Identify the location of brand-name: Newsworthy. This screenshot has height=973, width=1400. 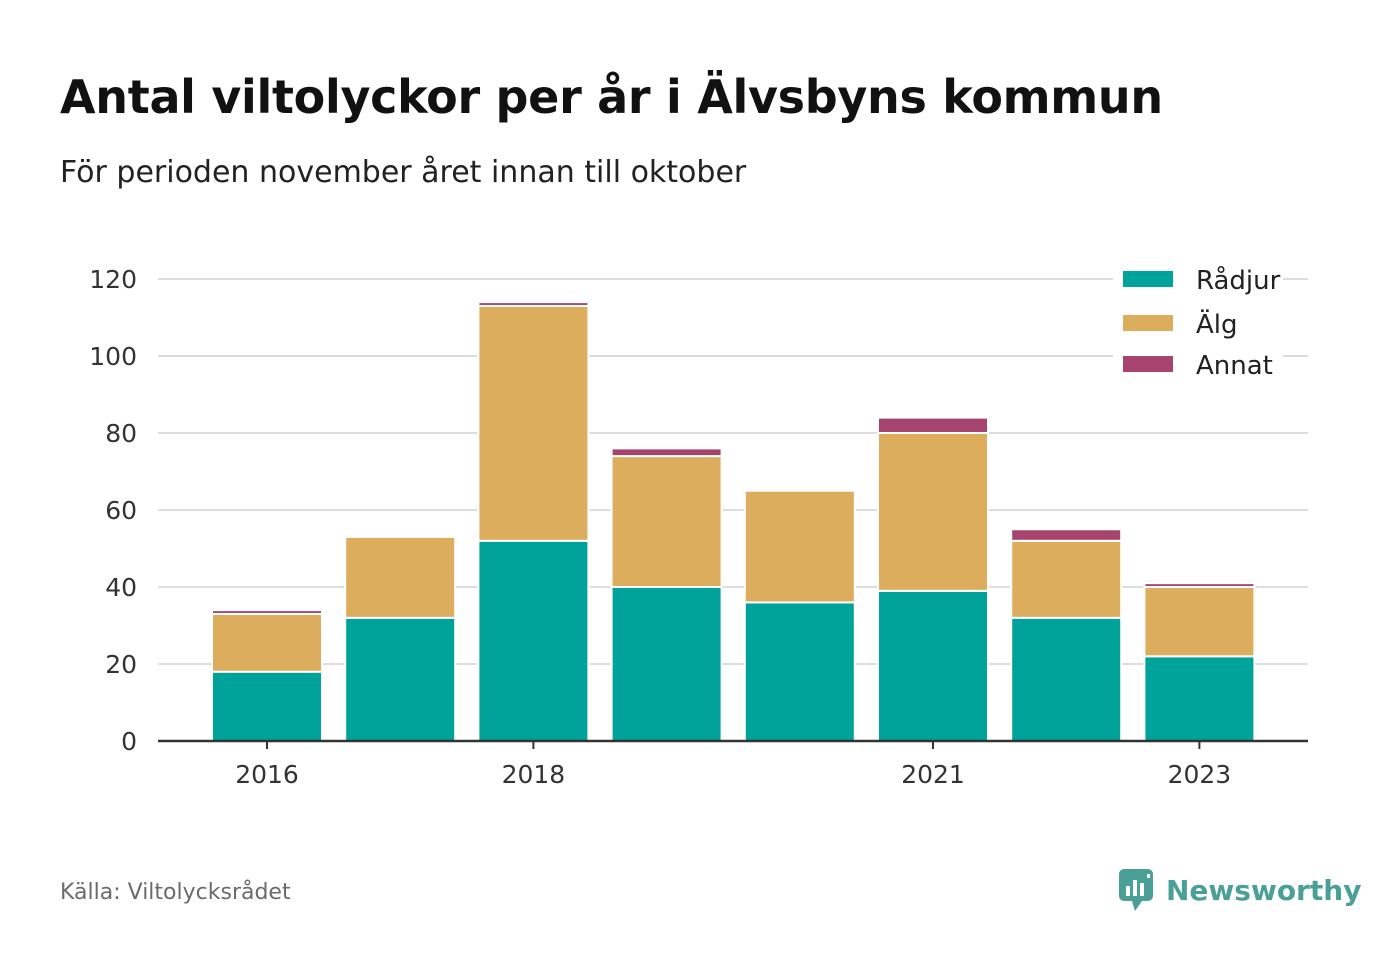
(1264, 890).